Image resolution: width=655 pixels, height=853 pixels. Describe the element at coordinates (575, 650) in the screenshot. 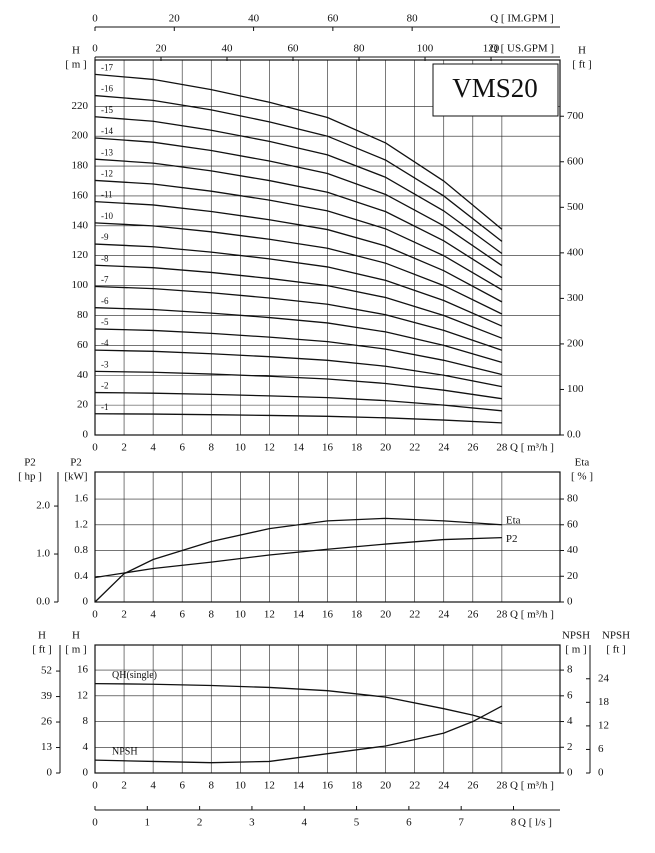

I see `y2-axis-title: [ m ]` at that location.